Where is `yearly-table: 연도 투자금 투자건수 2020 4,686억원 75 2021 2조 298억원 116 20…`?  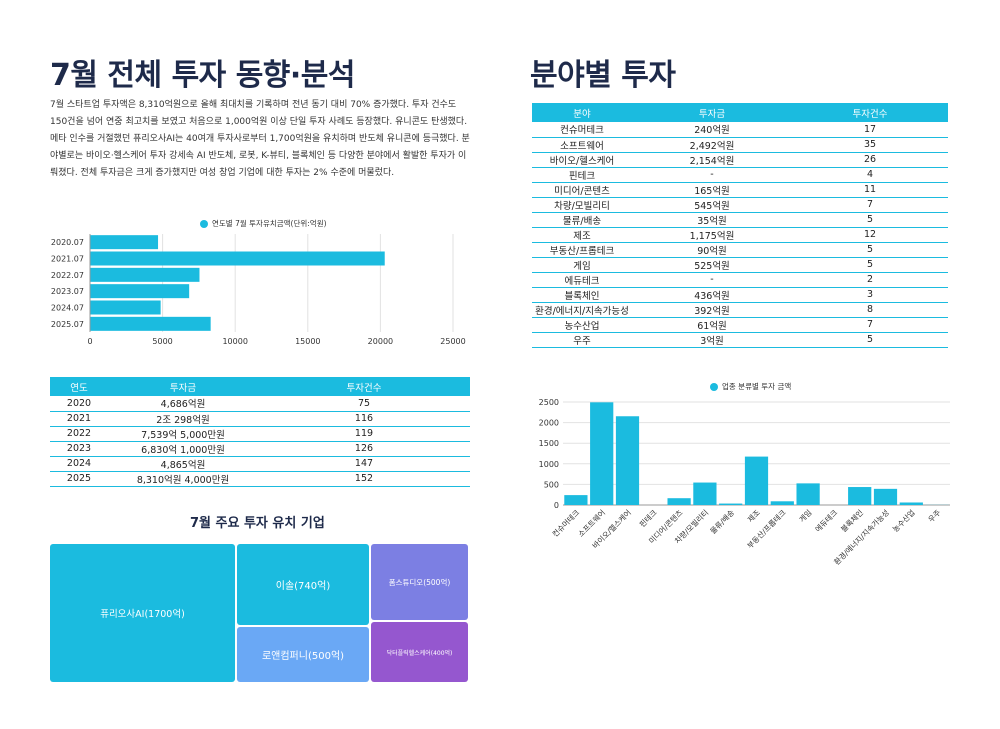
yearly-table: 연도 투자금 투자건수 2020 4,686억원 75 2021 2조 298억원 116 20… is located at coordinates (260, 432).